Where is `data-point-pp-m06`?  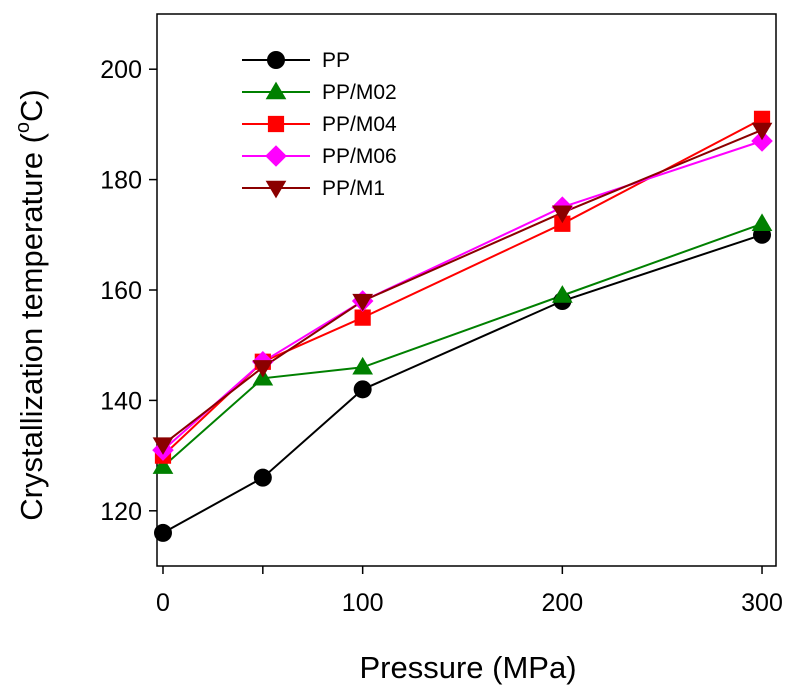 data-point-pp-m06 is located at coordinates (762, 141).